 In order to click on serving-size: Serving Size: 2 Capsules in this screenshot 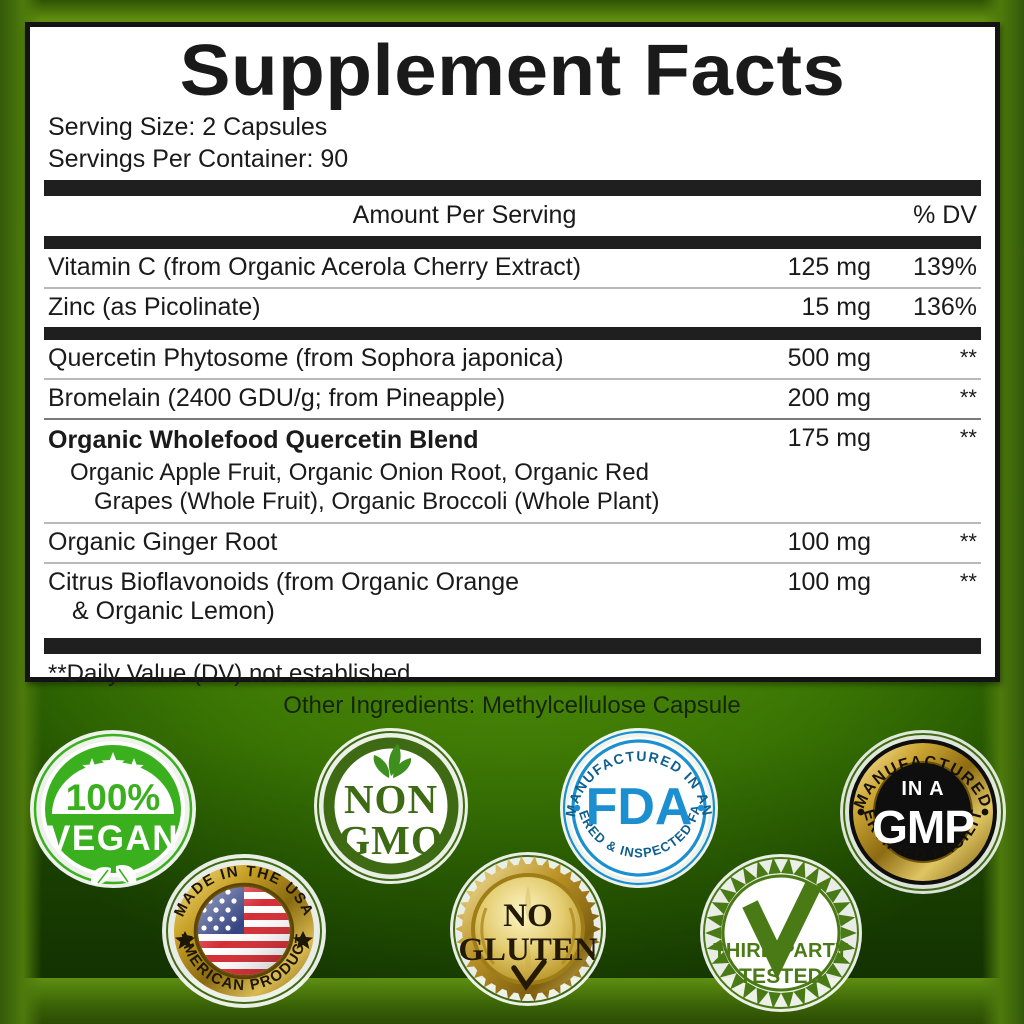, I will do `click(188, 127)`.